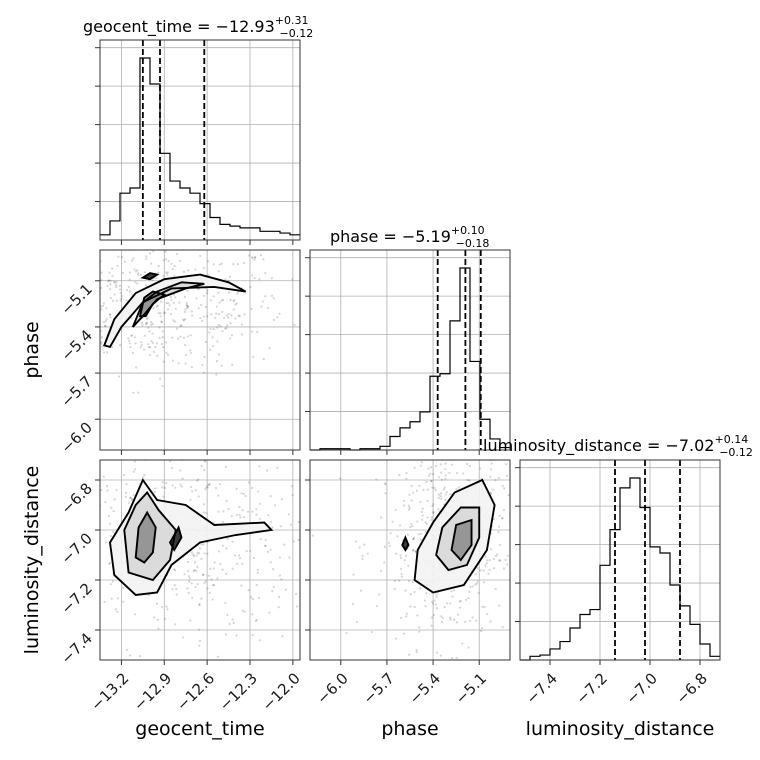 Image resolution: width=760 pixels, height=760 pixels. What do you see at coordinates (77, 345) in the screenshot?
I see `tick-label-y-phase: −5.4` at bounding box center [77, 345].